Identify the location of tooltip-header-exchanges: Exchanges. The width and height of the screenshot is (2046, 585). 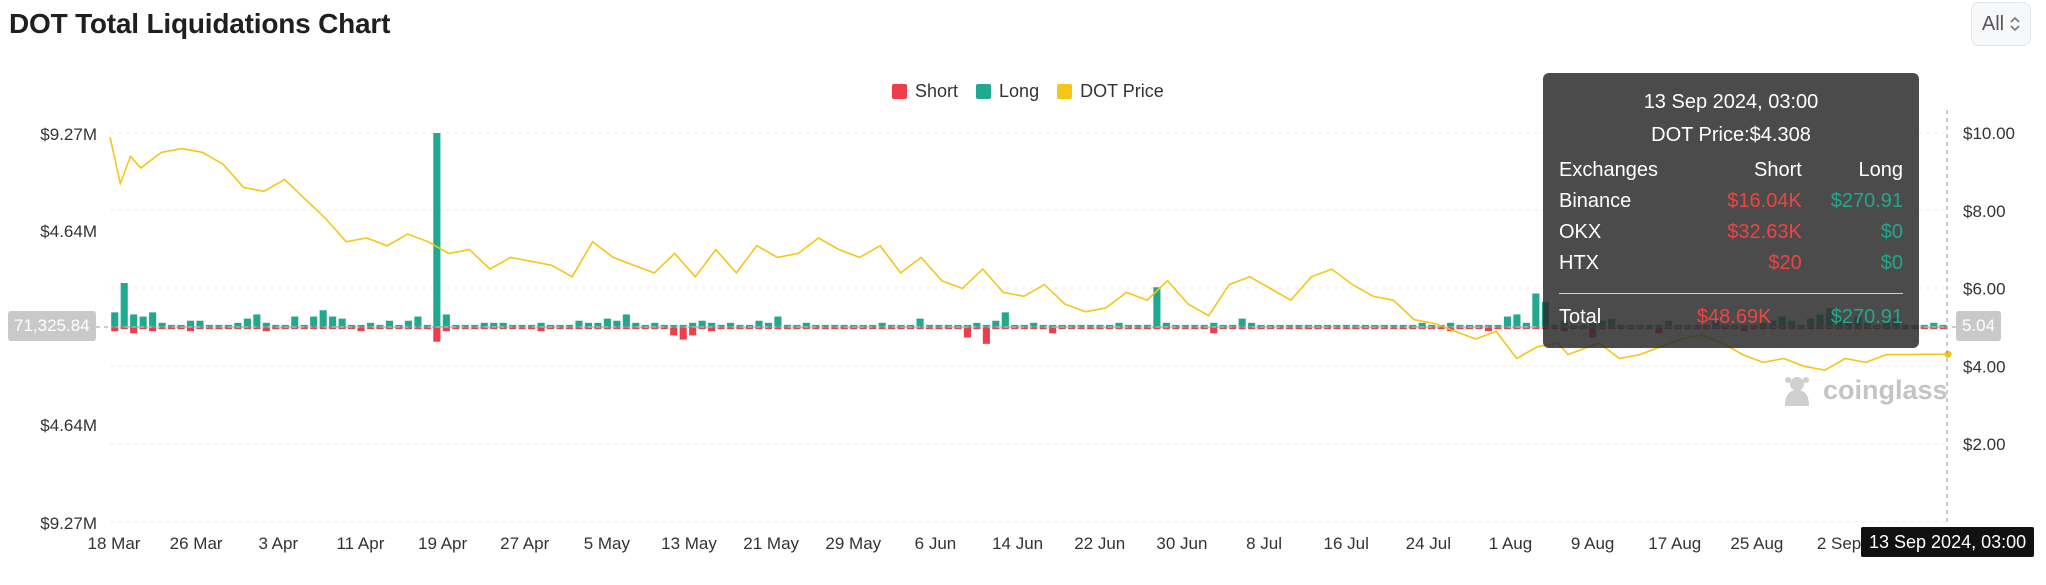
(1608, 170).